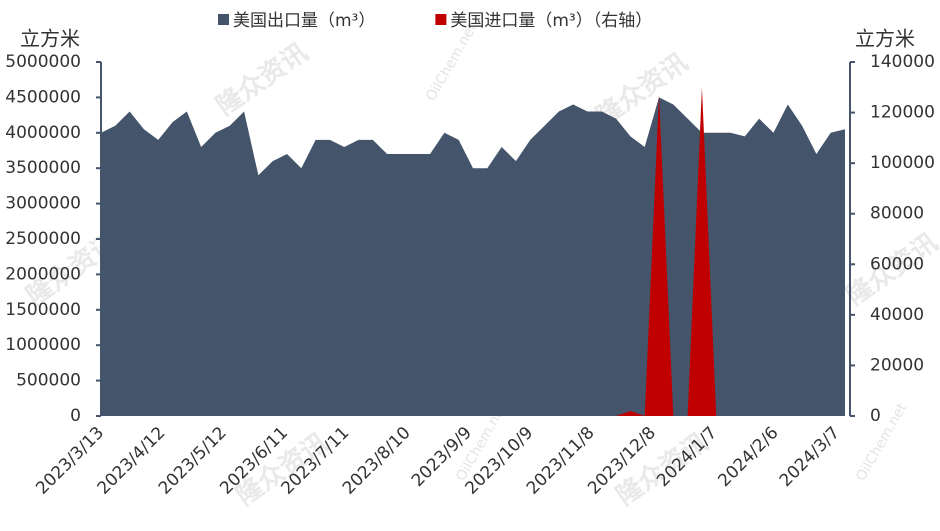 This screenshot has height=531, width=940. What do you see at coordinates (897, 365) in the screenshot?
I see `y2-tick-label: 20000` at bounding box center [897, 365].